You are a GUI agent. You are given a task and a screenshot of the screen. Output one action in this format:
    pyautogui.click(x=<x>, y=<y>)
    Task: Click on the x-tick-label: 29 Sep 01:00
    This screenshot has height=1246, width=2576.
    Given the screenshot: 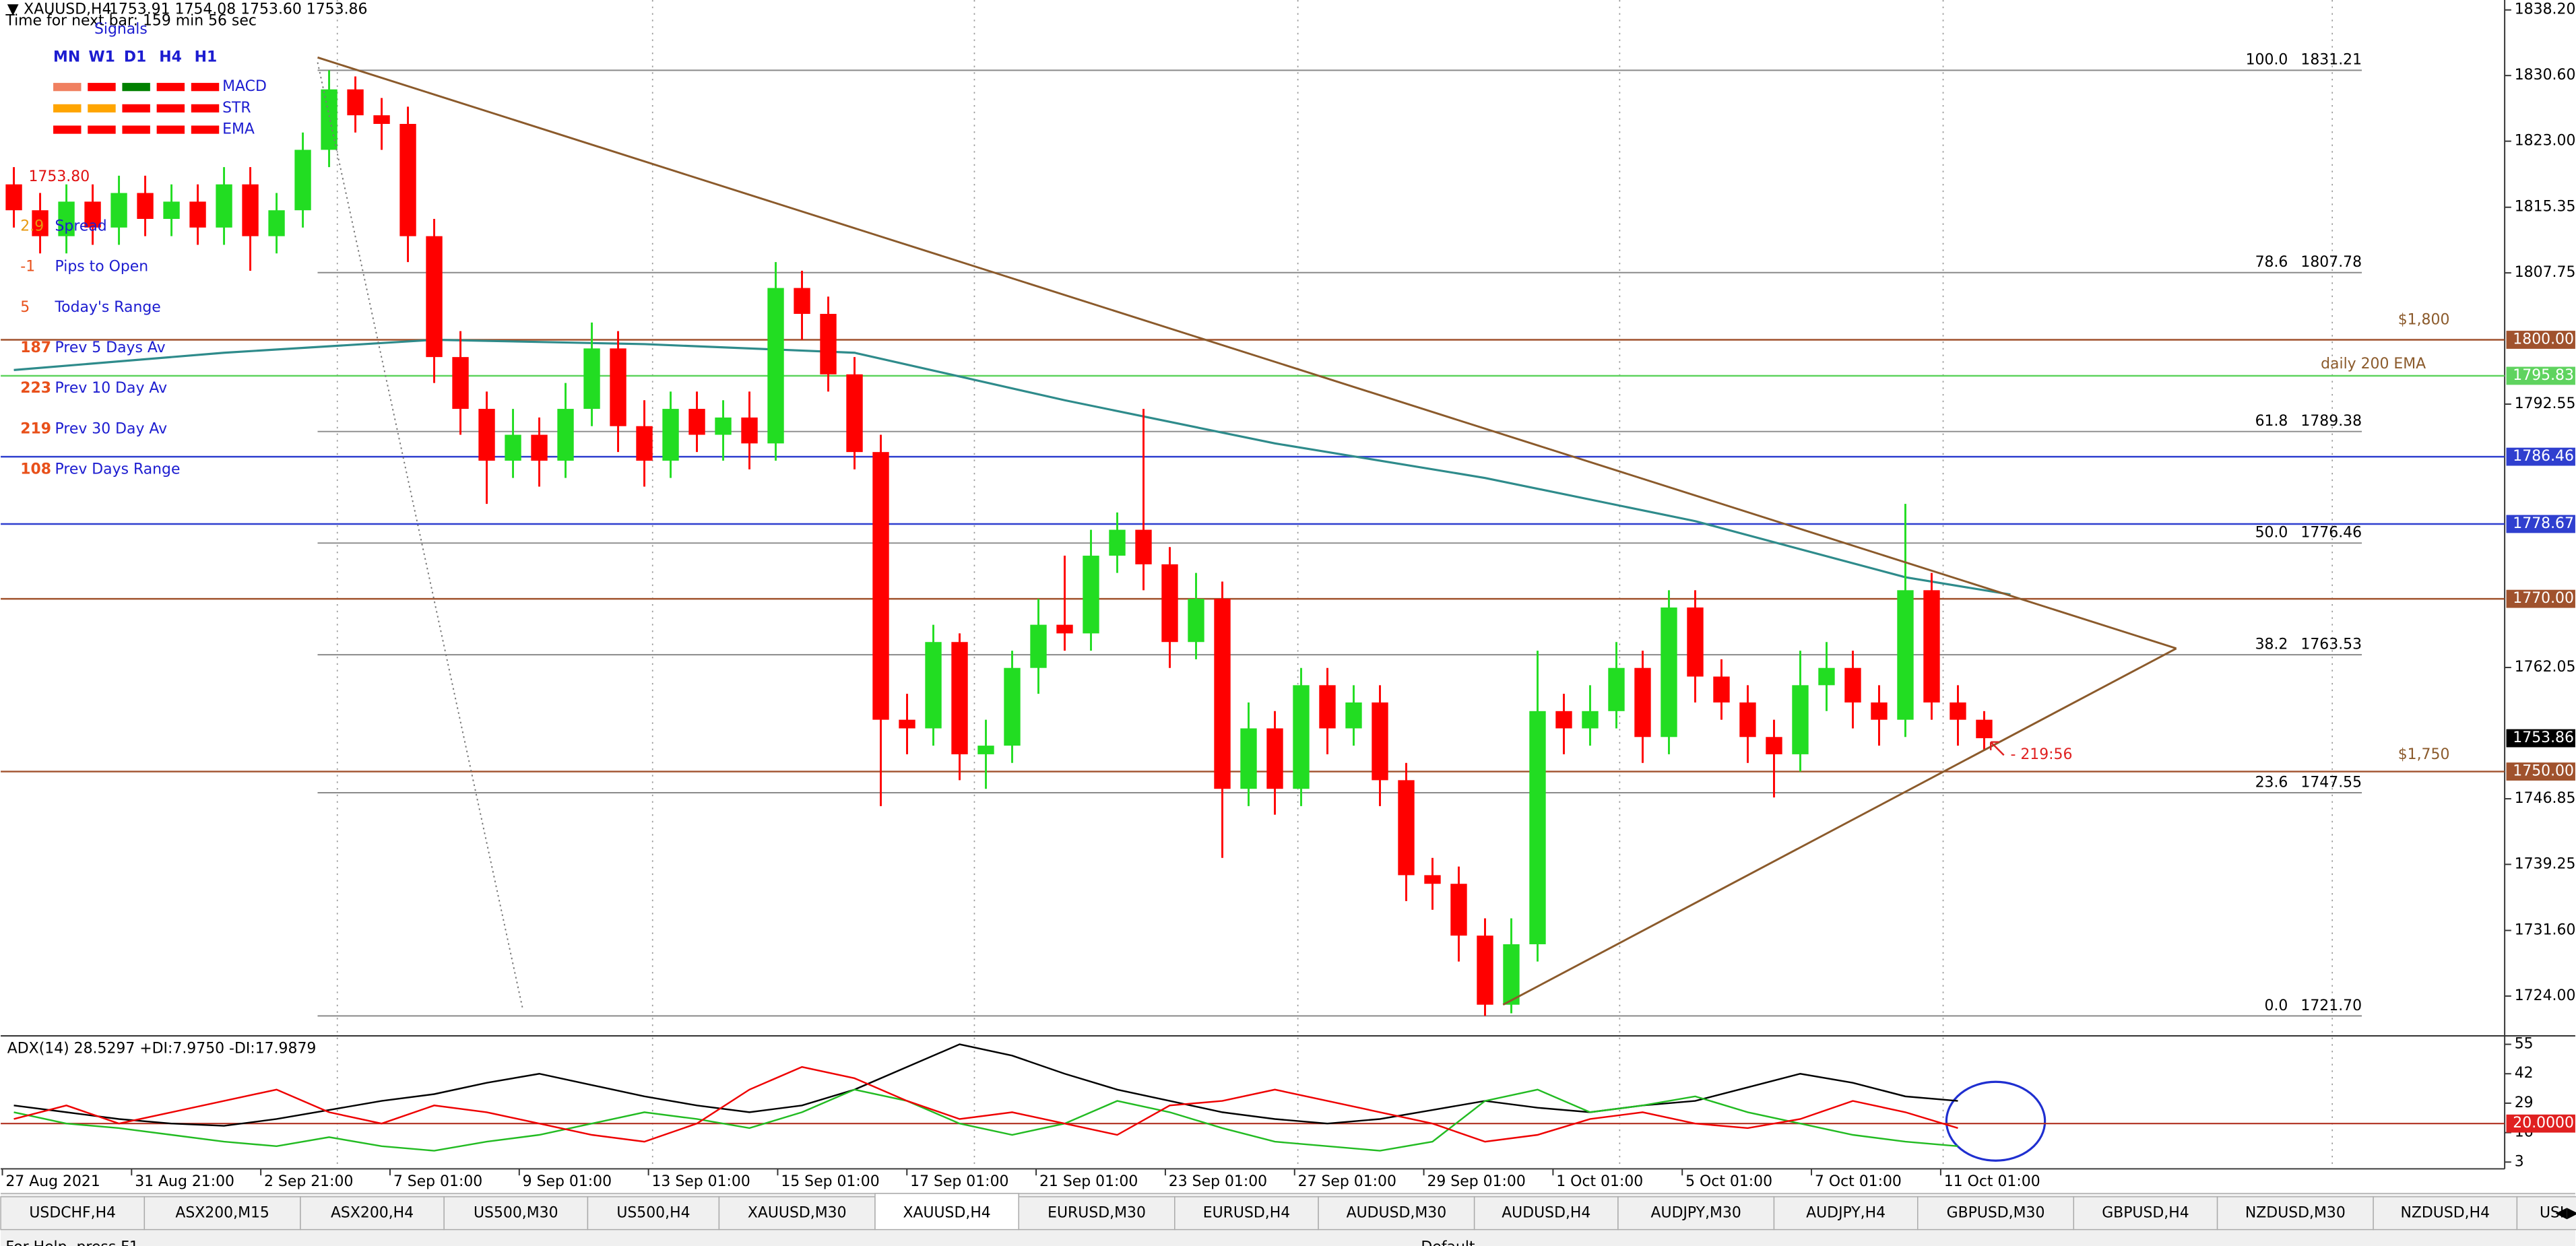 What is the action you would take?
    pyautogui.click(x=1476, y=1181)
    